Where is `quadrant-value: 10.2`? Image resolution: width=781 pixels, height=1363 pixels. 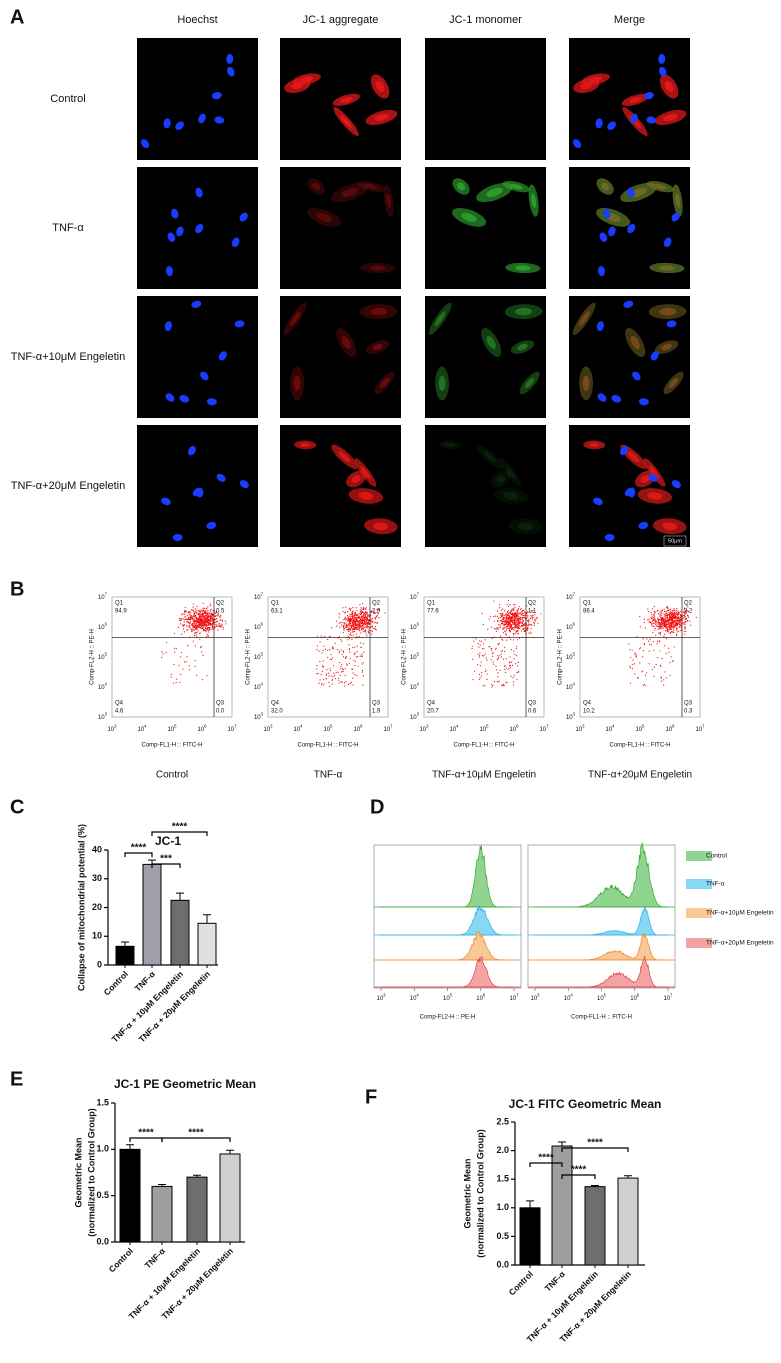
quadrant-value: 10.2 is located at coordinates (589, 712).